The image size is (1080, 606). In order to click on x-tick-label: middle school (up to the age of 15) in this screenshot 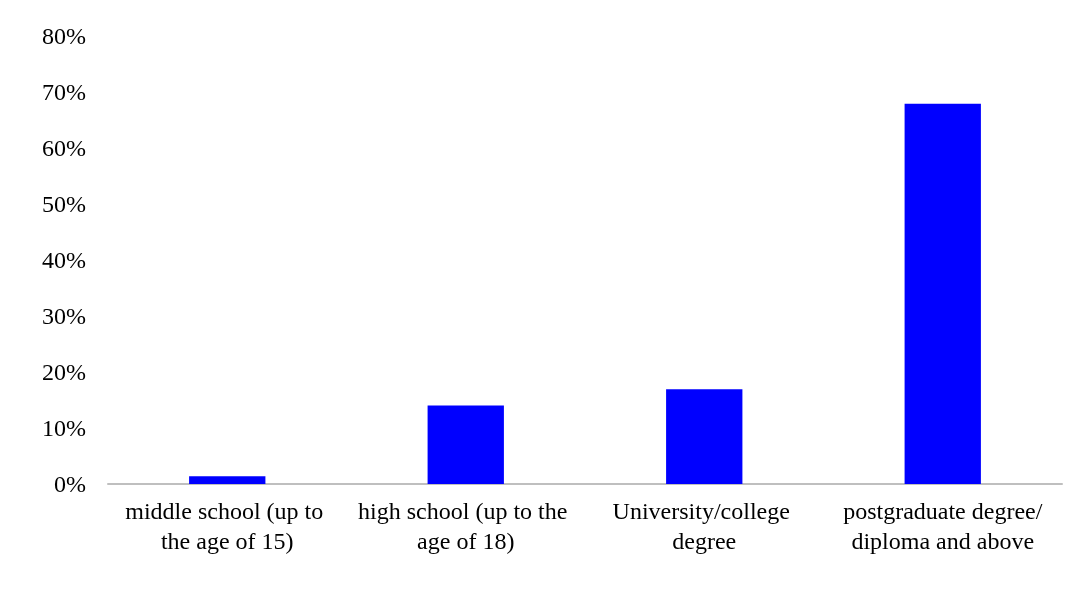, I will do `click(227, 526)`.